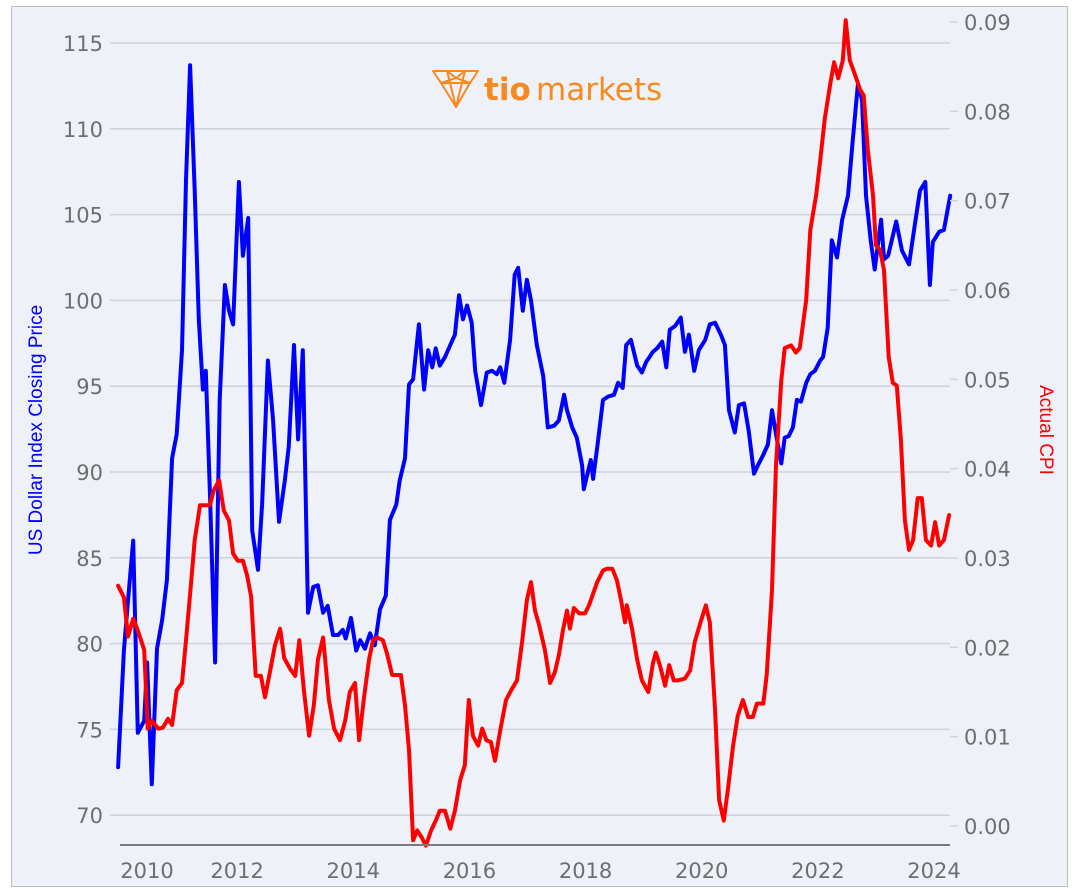 The width and height of the screenshot is (1080, 894). I want to click on right-tick-label: 0.01, so click(987, 738).